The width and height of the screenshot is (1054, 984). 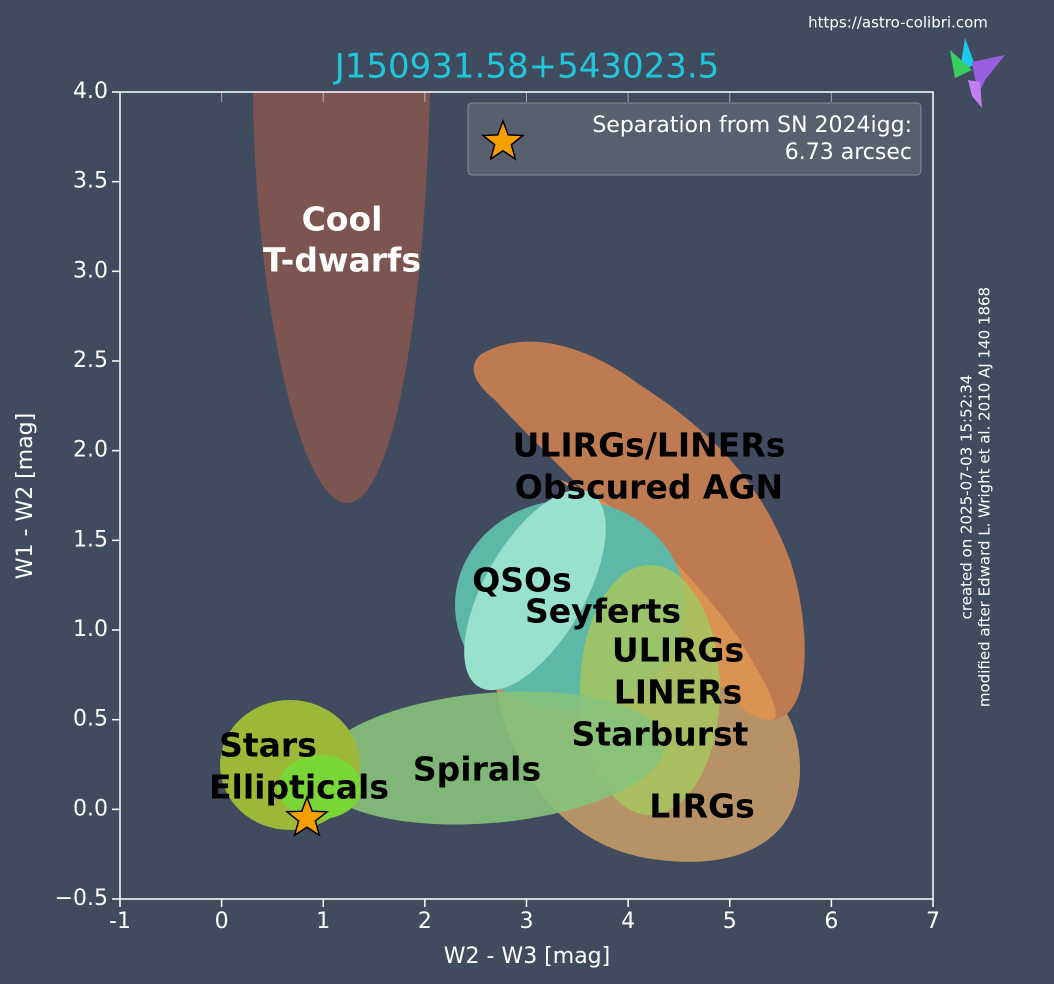 What do you see at coordinates (831, 921) in the screenshot?
I see `x-tick-label: 6` at bounding box center [831, 921].